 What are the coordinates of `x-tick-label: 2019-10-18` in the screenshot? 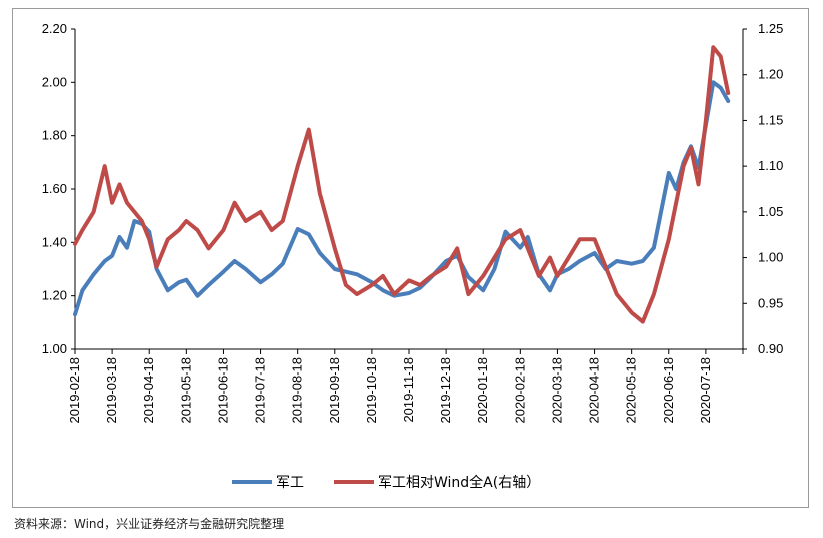 It's located at (371, 390).